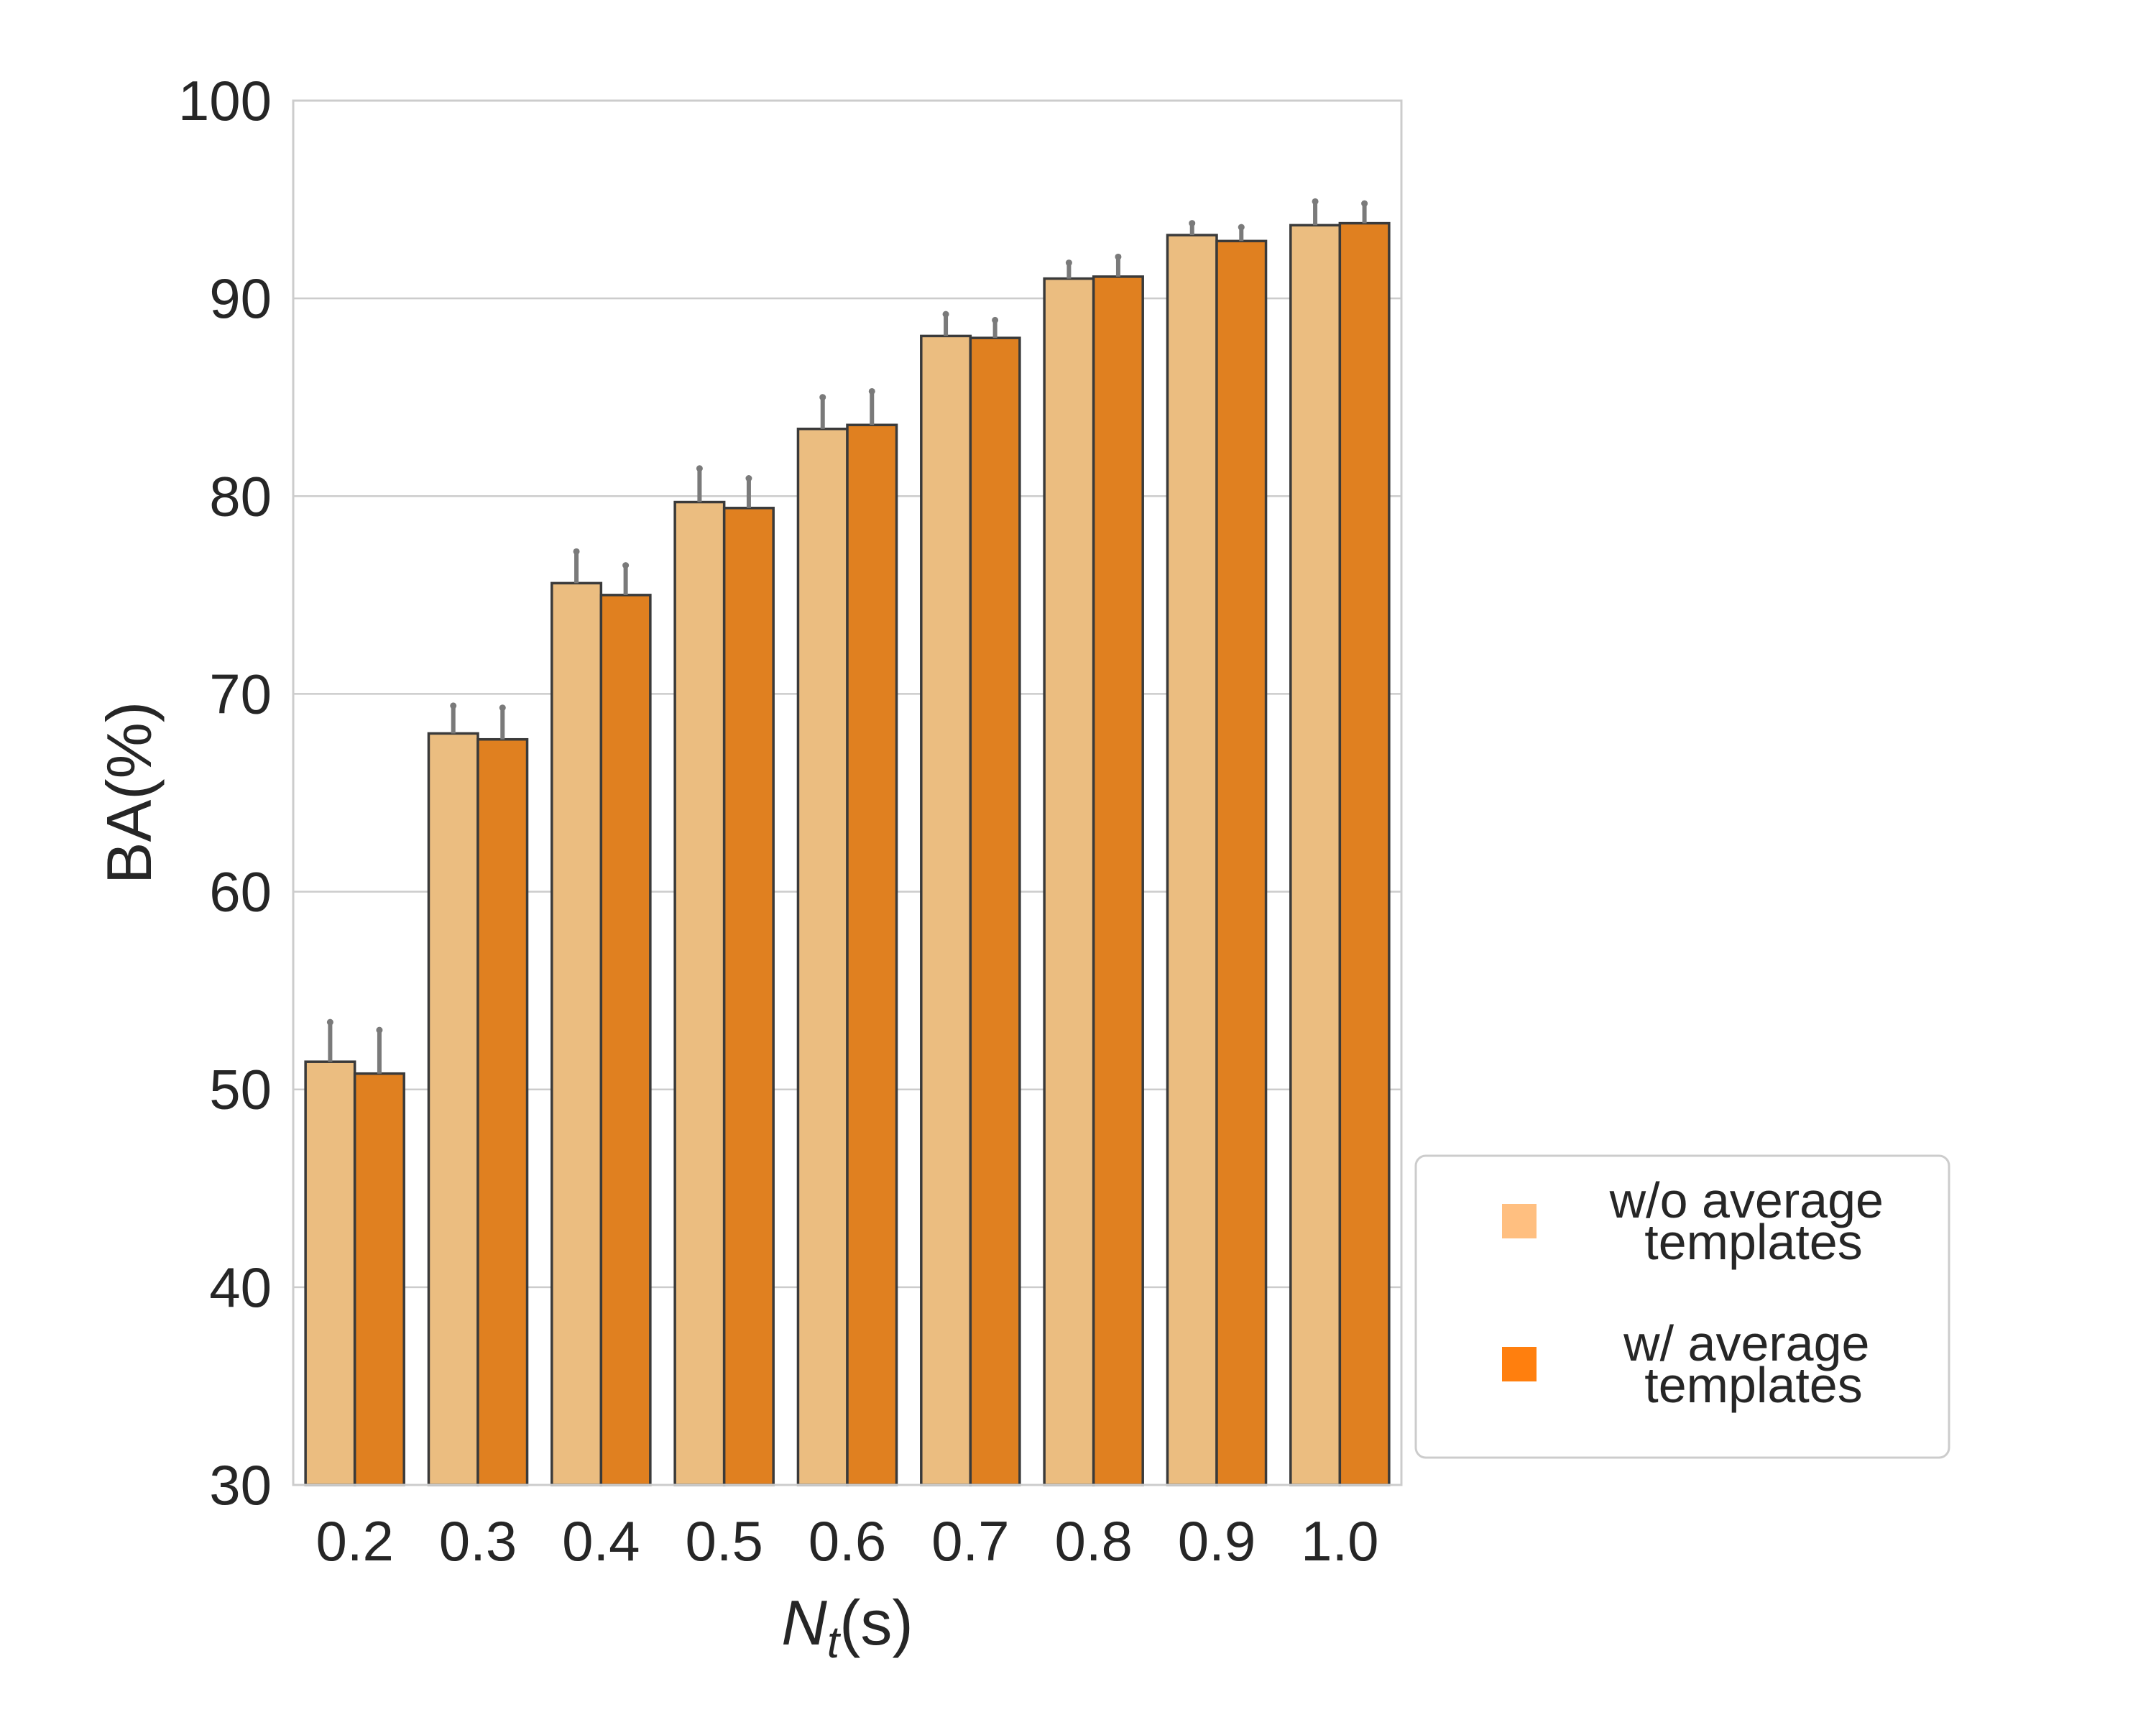  I want to click on x-axis-label-subscript: t, so click(834, 1643).